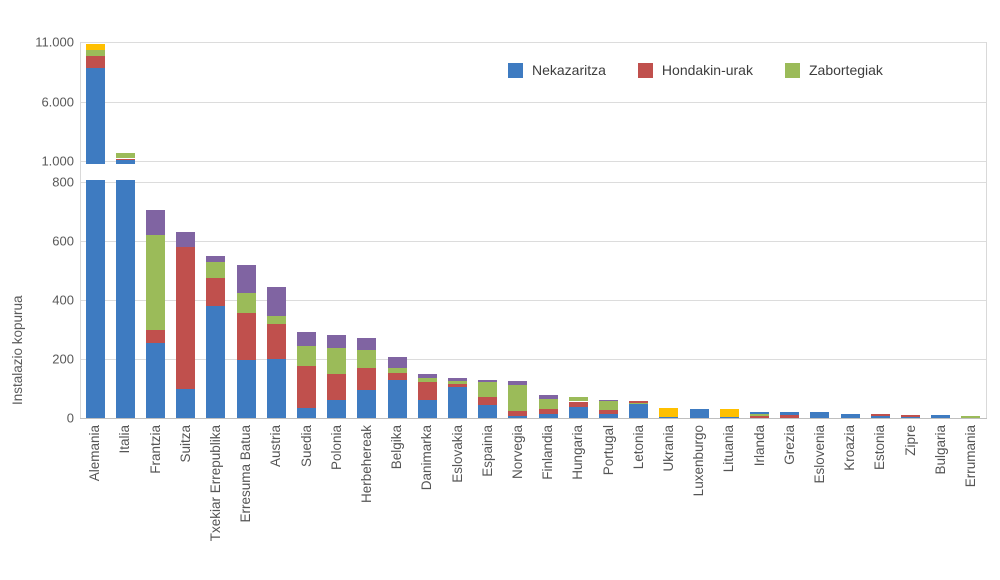 The height and width of the screenshot is (580, 1000). I want to click on x-axis-label: Bulgaria, so click(940, 450).